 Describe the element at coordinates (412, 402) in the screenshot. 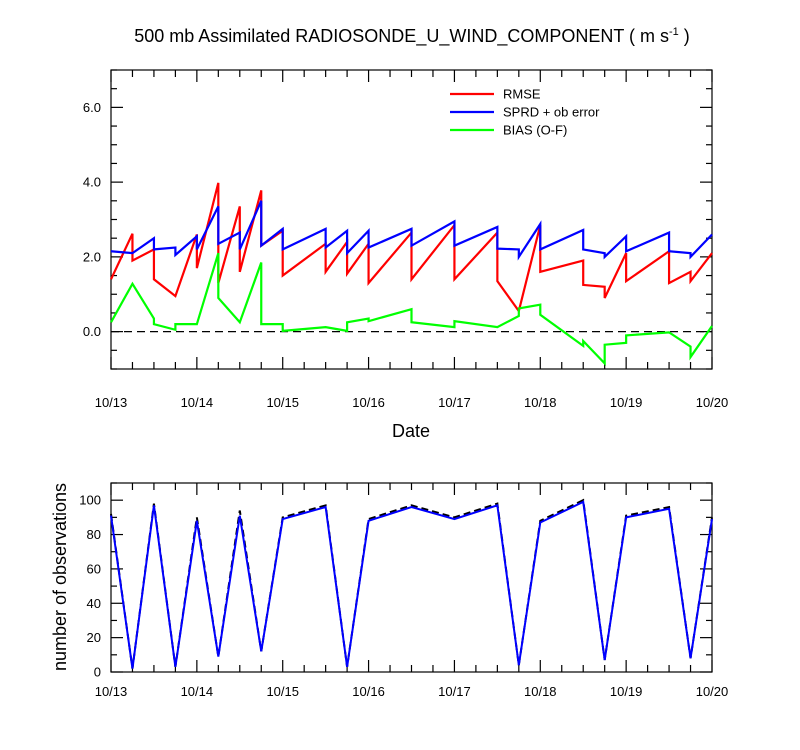

I see `top-x-tick-labels: 10/13 10/14 10/15 10/16 10/17 10/18 10/19 10/20` at that location.